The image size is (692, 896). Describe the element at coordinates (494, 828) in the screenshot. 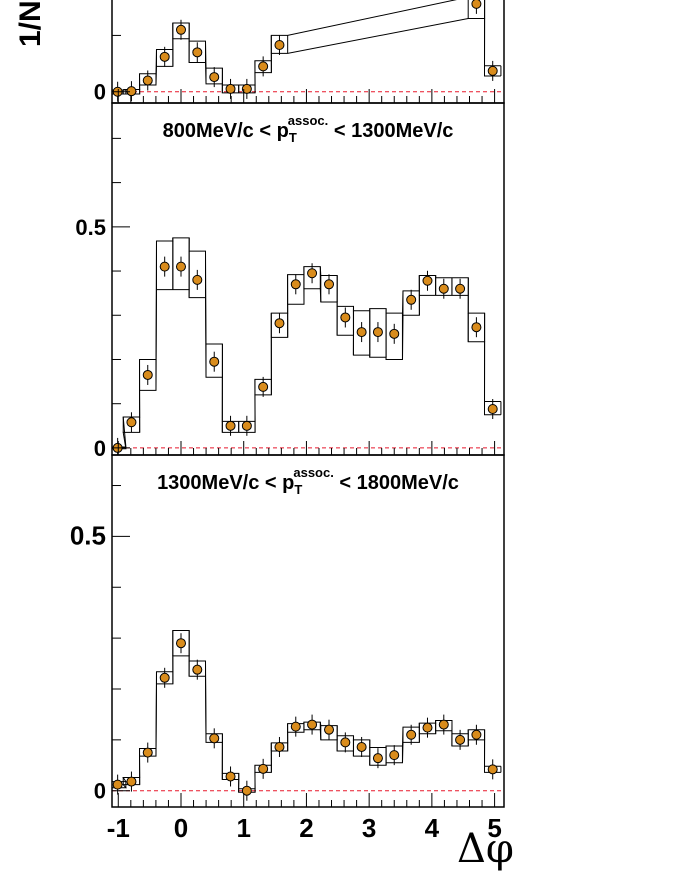

I see `x-tick-label: 5` at that location.